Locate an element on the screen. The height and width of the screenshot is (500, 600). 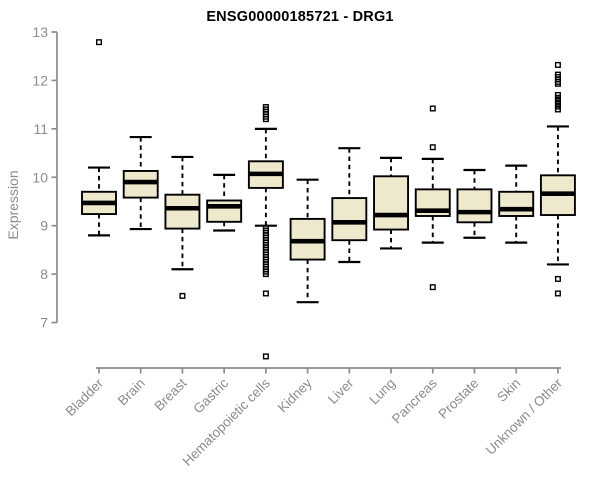
box-group-prostate is located at coordinates (474, 203).